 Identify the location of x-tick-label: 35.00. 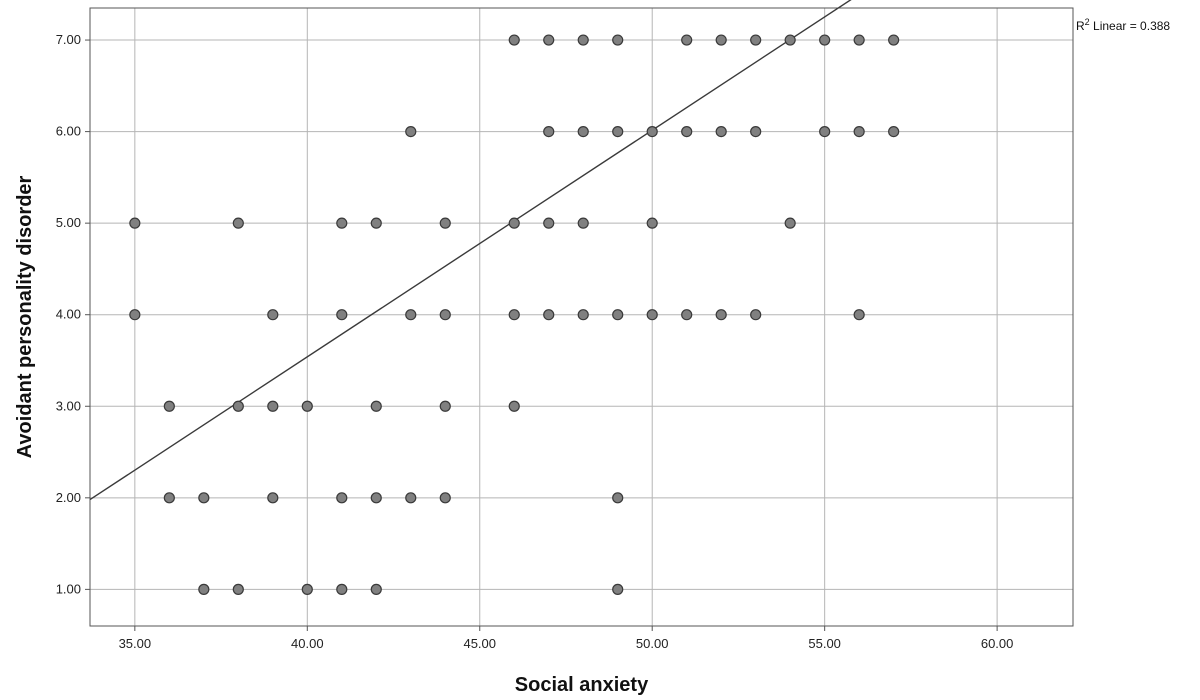
(135, 643).